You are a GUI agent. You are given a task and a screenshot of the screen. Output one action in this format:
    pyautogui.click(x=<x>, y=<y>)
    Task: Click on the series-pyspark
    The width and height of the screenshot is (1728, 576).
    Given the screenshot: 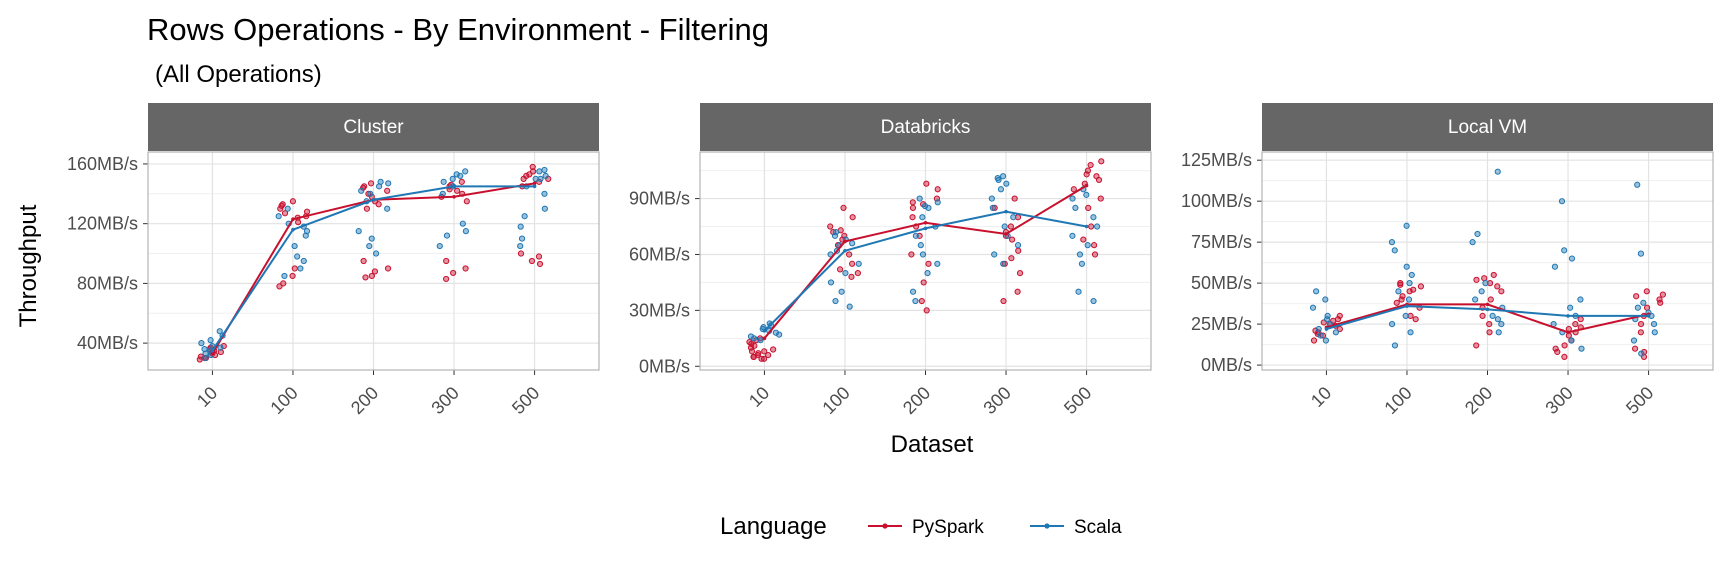 What is the action you would take?
    pyautogui.click(x=1488, y=315)
    